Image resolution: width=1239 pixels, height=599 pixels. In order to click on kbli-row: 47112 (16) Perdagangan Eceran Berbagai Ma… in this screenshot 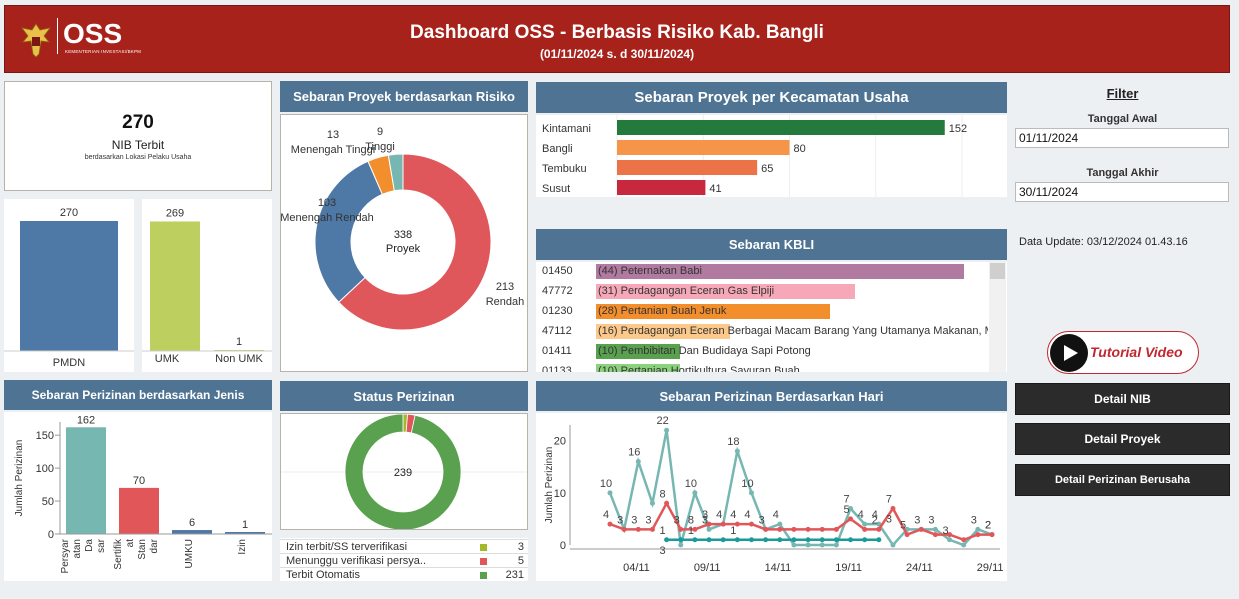, I will do `click(762, 332)`.